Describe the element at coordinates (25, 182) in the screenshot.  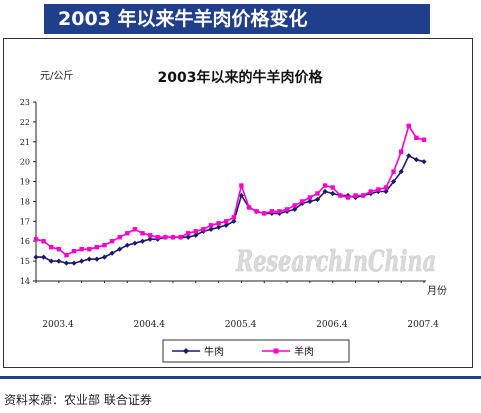
I see `y-tick-label: 19` at that location.